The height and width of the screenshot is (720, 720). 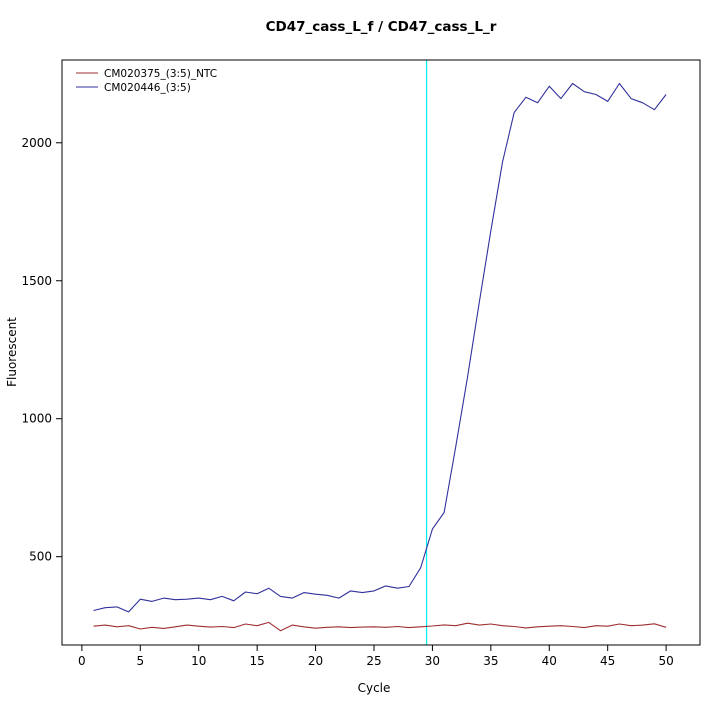 I want to click on legend-label-sample: CM020446_(3:5), so click(x=147, y=88).